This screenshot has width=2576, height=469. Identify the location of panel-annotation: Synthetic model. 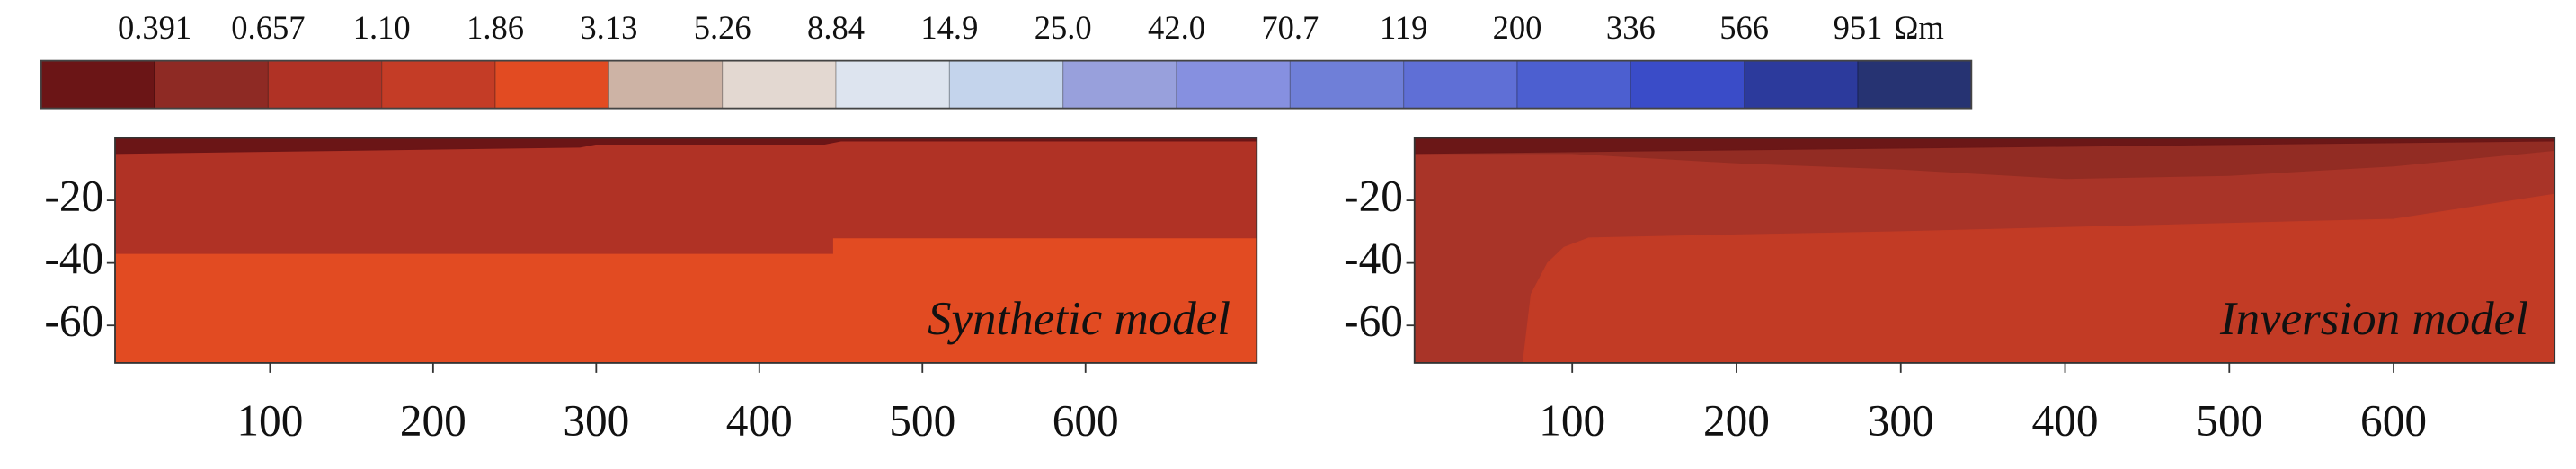
(1079, 319).